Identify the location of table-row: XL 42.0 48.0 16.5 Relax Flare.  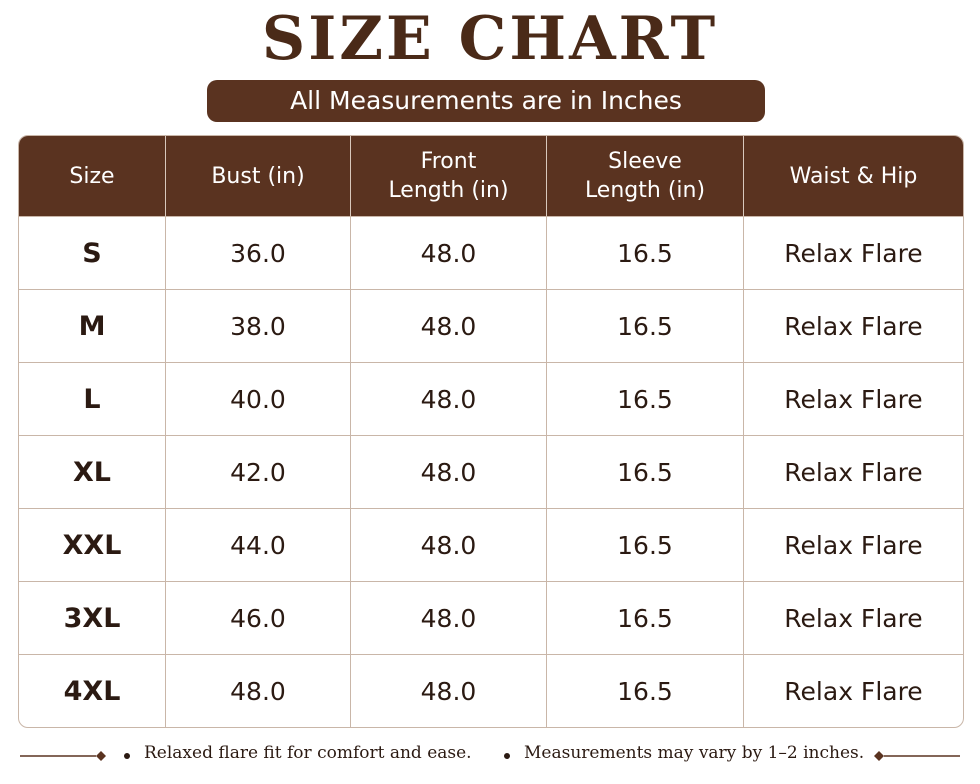
(491, 471).